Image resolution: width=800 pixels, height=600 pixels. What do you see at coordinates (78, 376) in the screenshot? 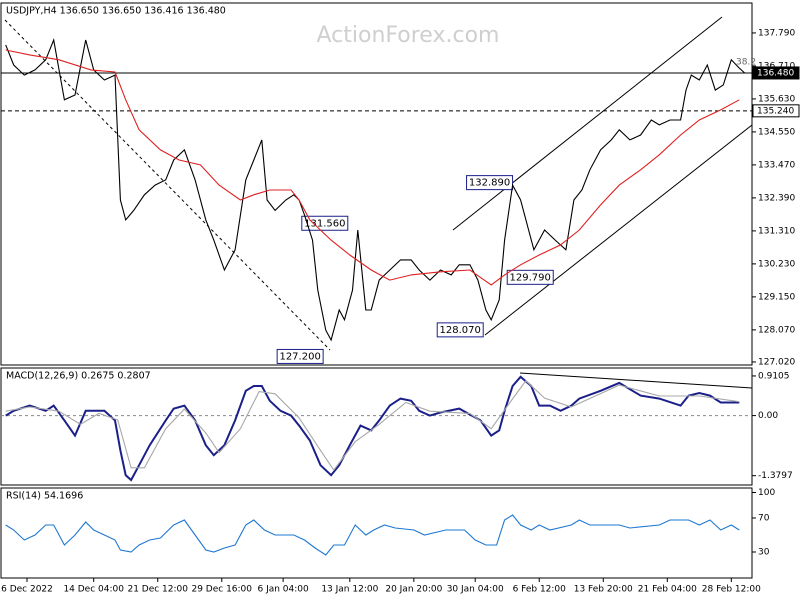
I see `panel-title: MACD(12,26,9) 0.2675 0.2807` at bounding box center [78, 376].